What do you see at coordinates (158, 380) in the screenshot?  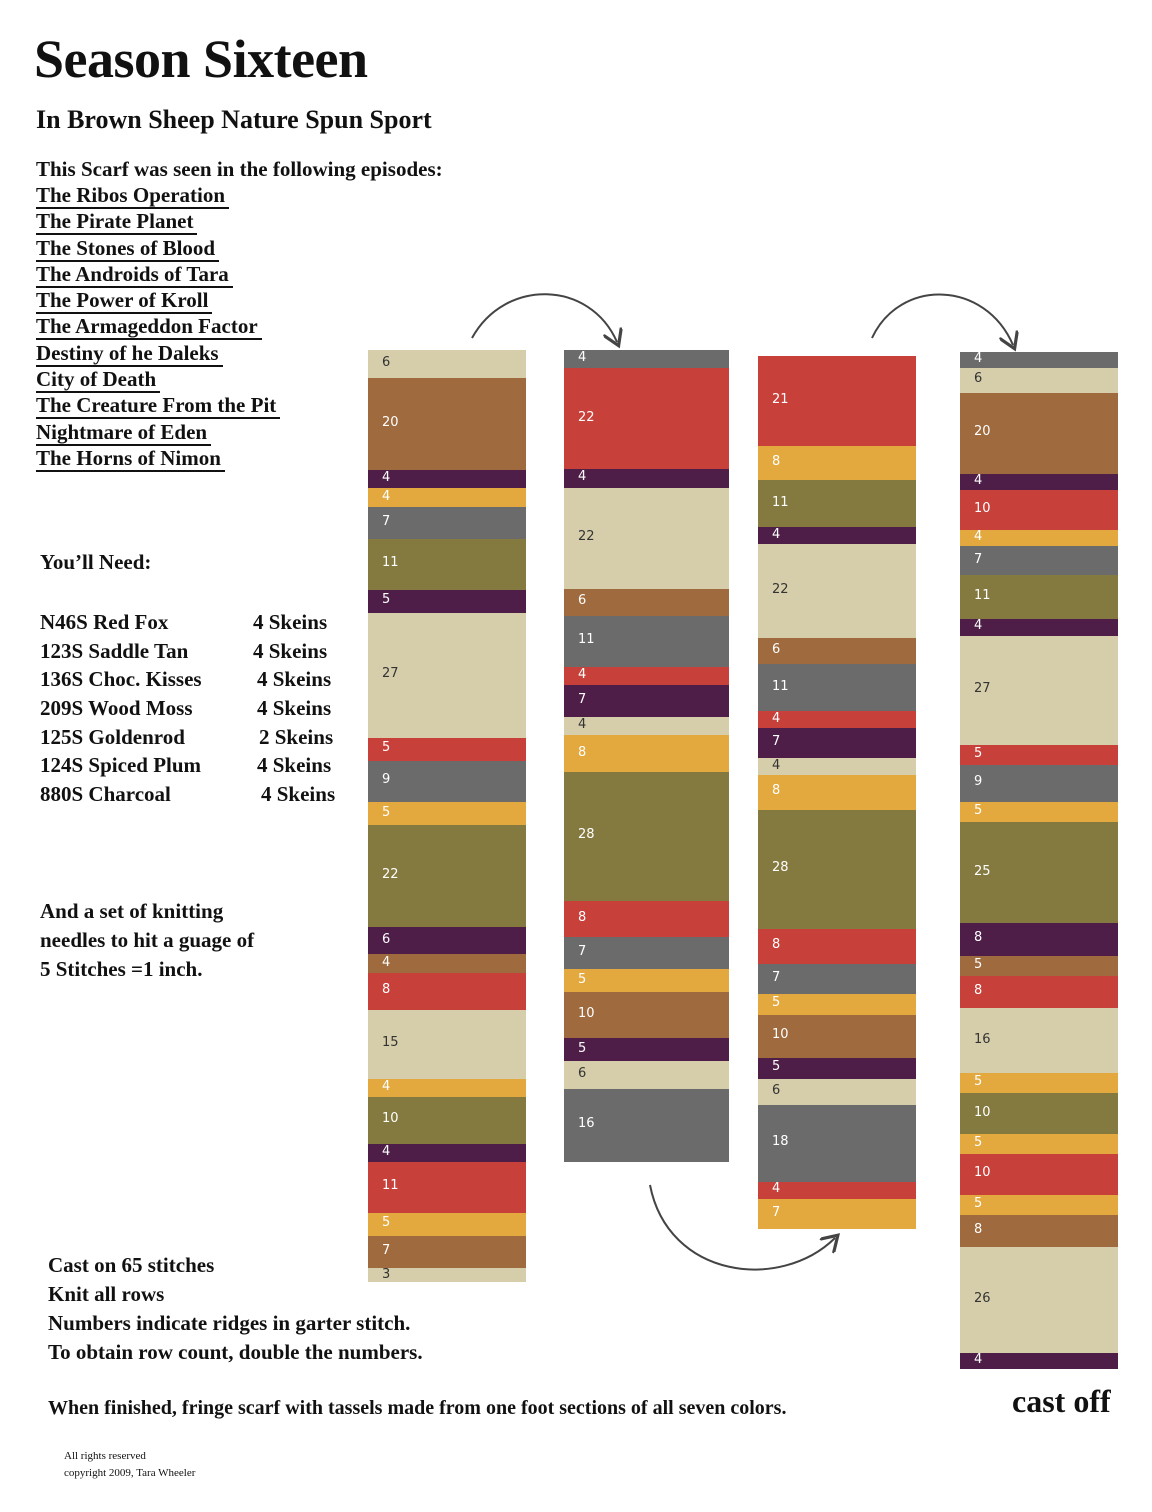 I see `episode-item: City of Death` at bounding box center [158, 380].